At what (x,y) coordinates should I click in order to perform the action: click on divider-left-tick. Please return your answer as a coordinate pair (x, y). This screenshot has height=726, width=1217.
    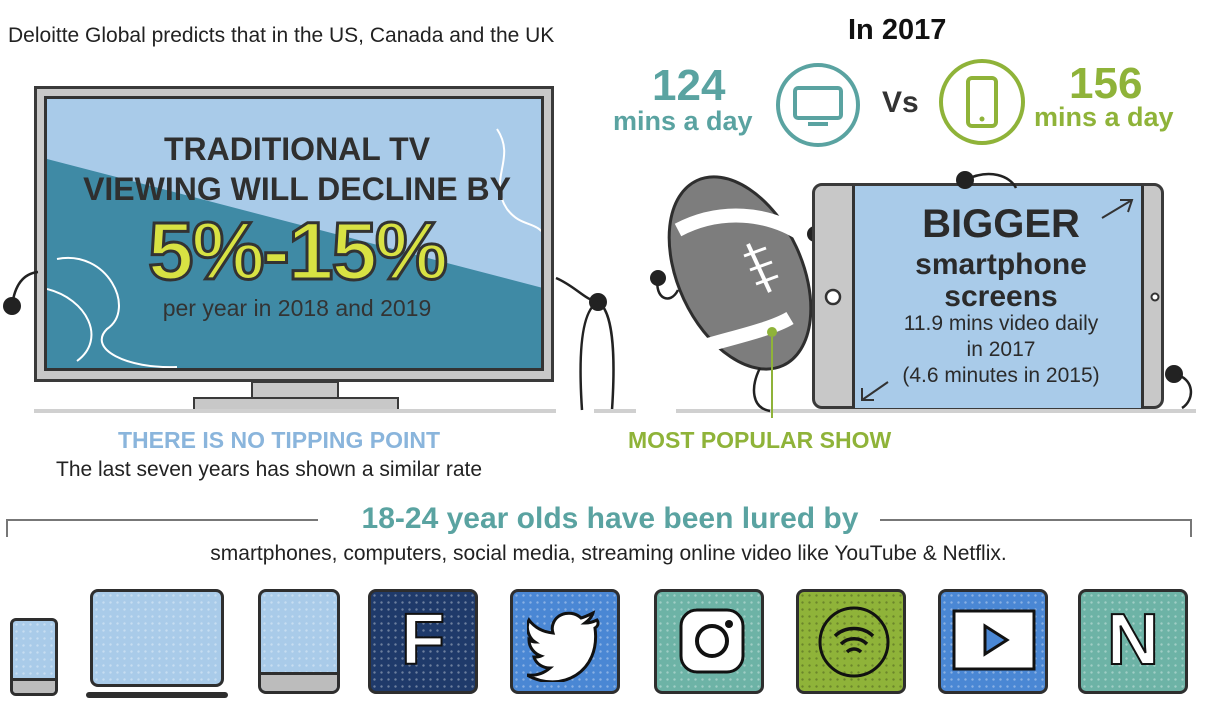
    Looking at the image, I should click on (7, 528).